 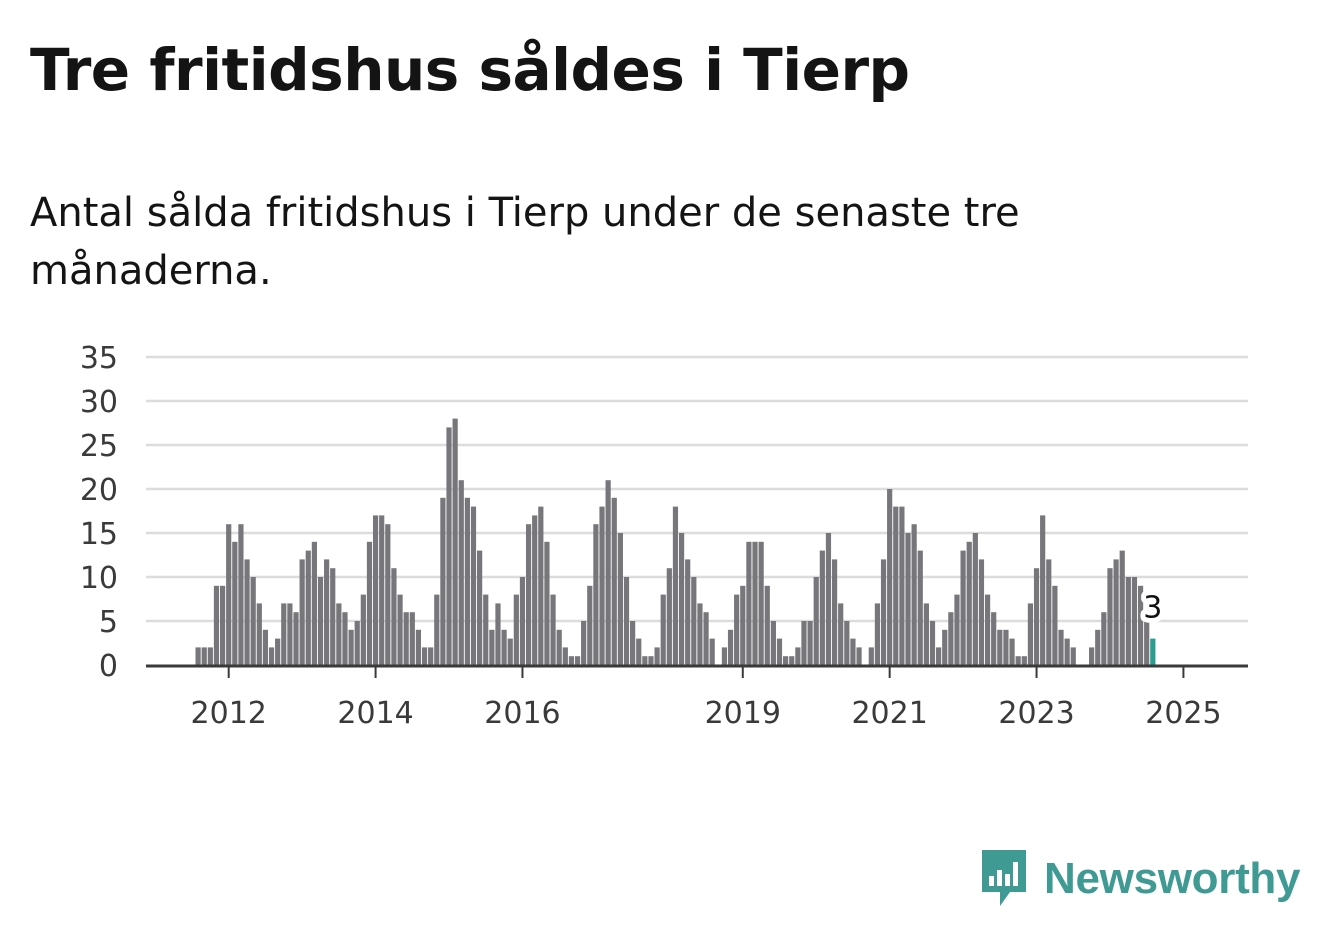 I want to click on y-tick-label: 5, so click(x=108, y=622).